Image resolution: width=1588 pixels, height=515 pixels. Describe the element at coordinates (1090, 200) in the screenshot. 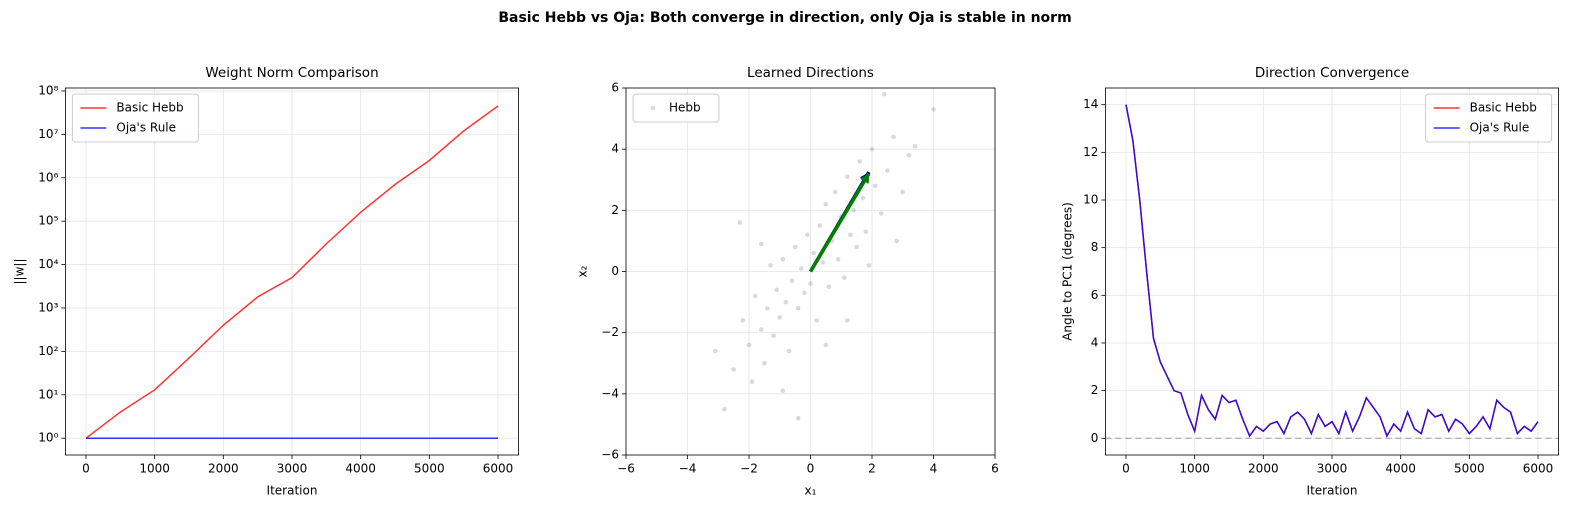

I see `y-tick-label: 10` at that location.